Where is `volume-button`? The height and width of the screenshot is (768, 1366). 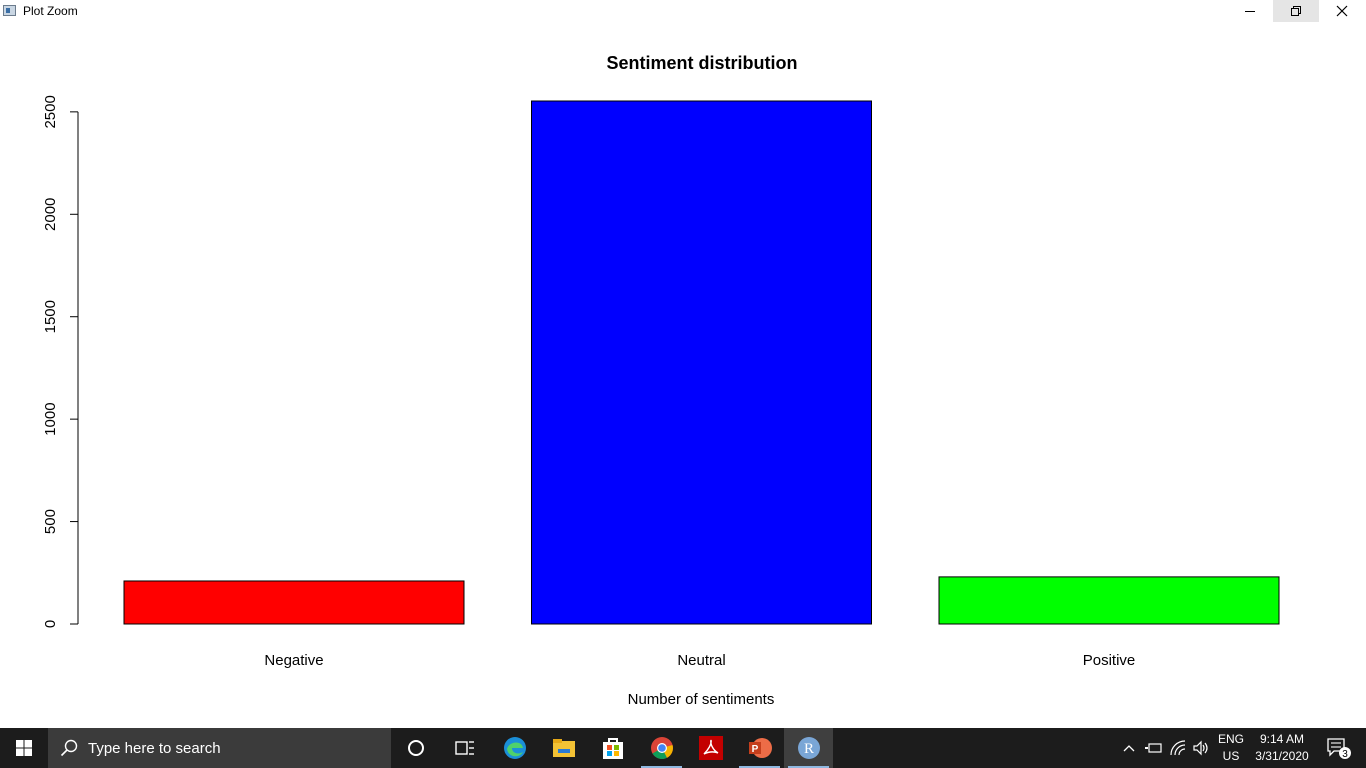 volume-button is located at coordinates (1201, 748).